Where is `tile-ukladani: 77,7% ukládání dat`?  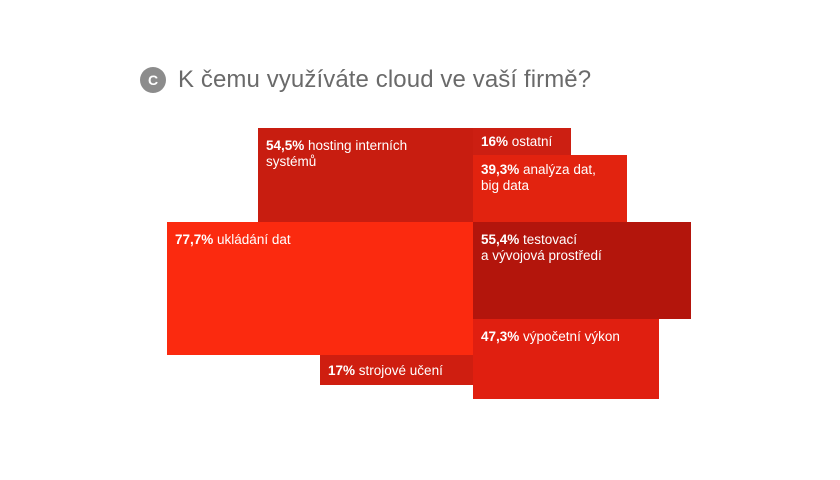
tile-ukladani: 77,7% ukládání dat is located at coordinates (320, 288).